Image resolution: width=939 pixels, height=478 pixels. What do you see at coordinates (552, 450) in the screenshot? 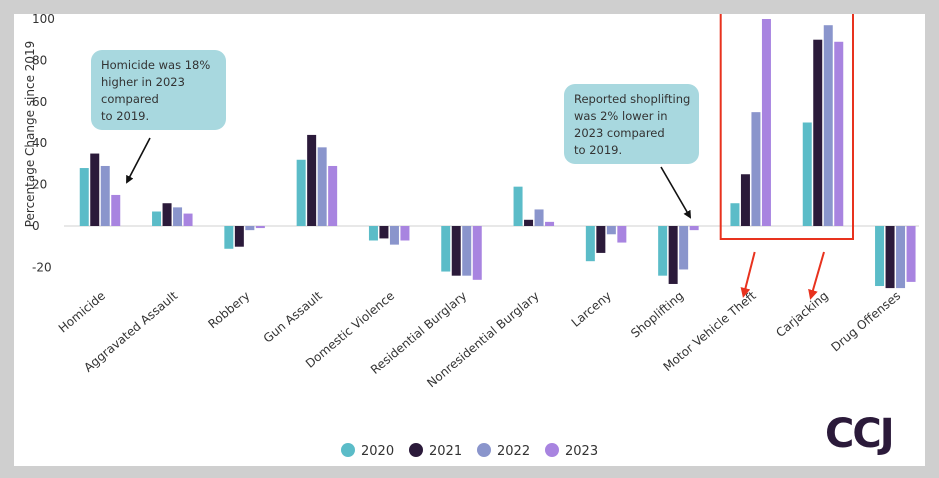
I see `legend-marker-2023` at bounding box center [552, 450].